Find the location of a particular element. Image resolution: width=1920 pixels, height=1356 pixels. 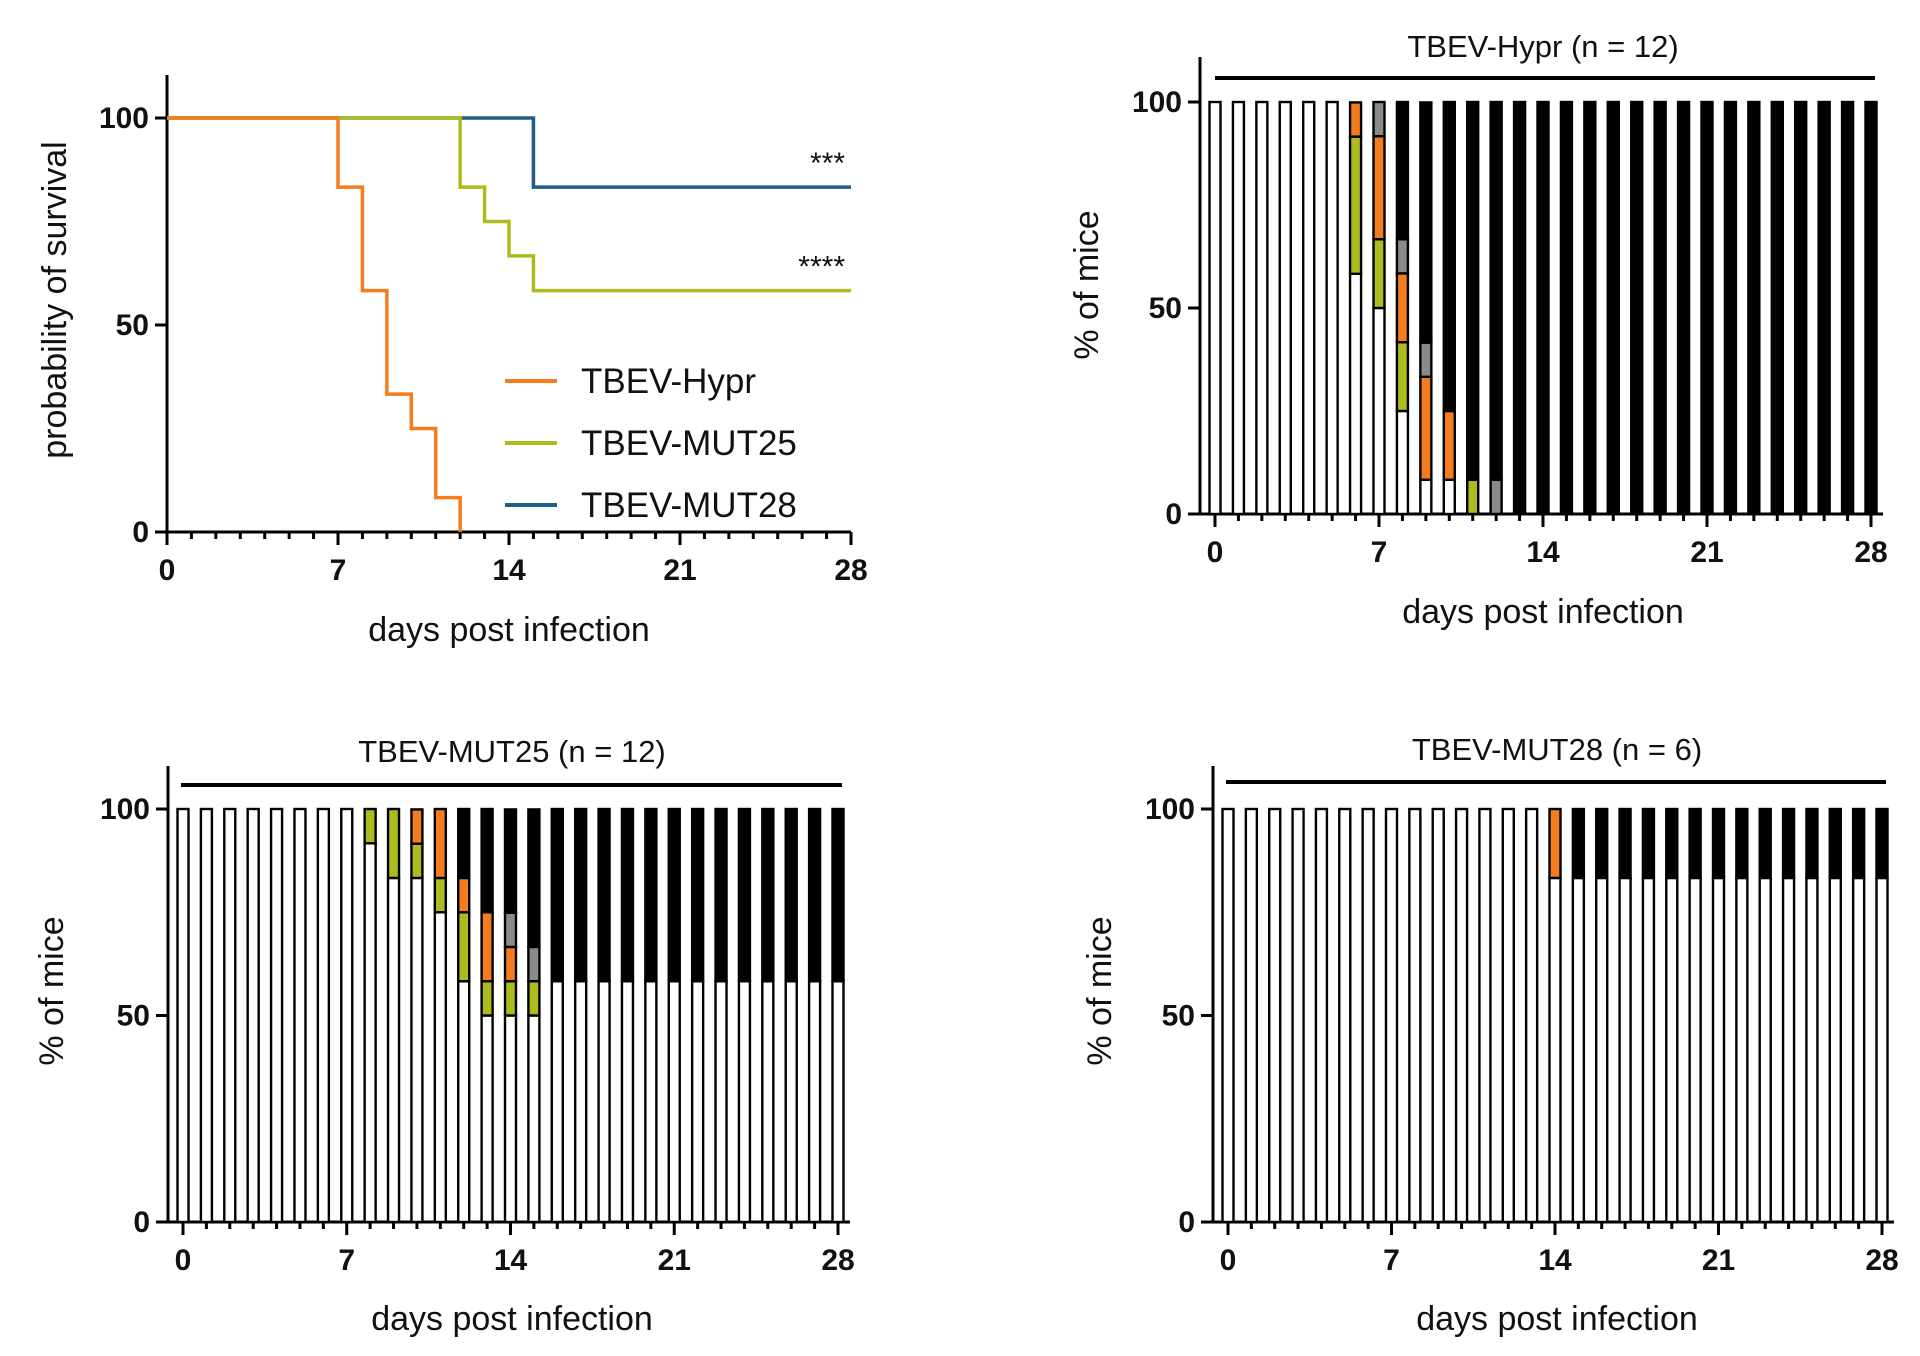

mut28-panel-title: TBEV-MUT28 (n = 6) is located at coordinates (1557, 749).